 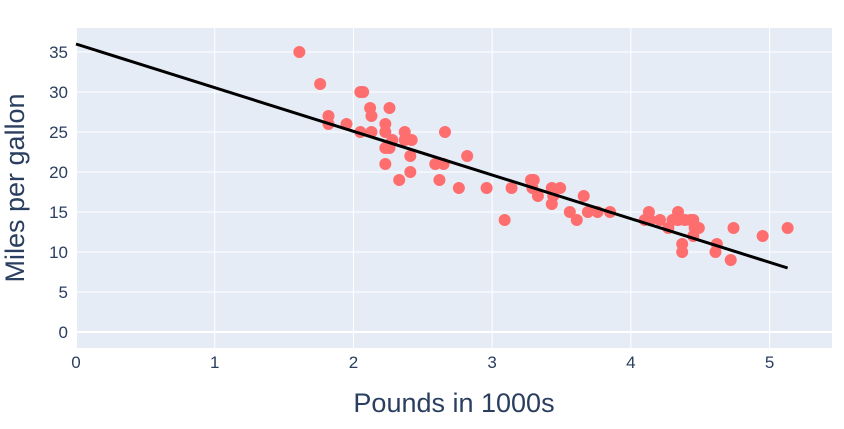 What do you see at coordinates (453, 403) in the screenshot?
I see `x-axis-label: Pounds in 1000s` at bounding box center [453, 403].